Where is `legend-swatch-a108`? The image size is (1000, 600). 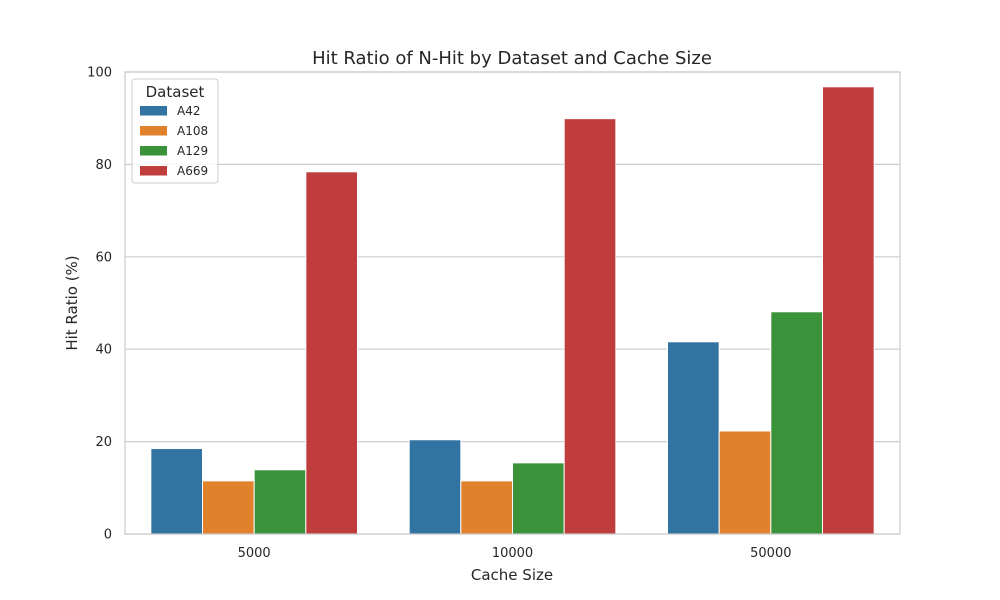
legend-swatch-a108 is located at coordinates (153, 131).